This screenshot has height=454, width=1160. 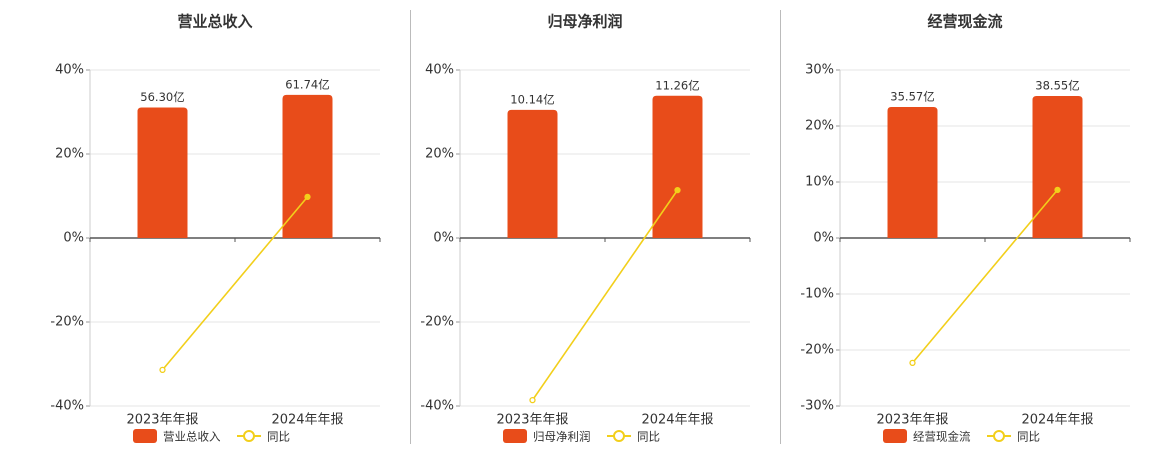 What do you see at coordinates (1057, 85) in the screenshot?
I see `value-label: 38.55亿` at bounding box center [1057, 85].